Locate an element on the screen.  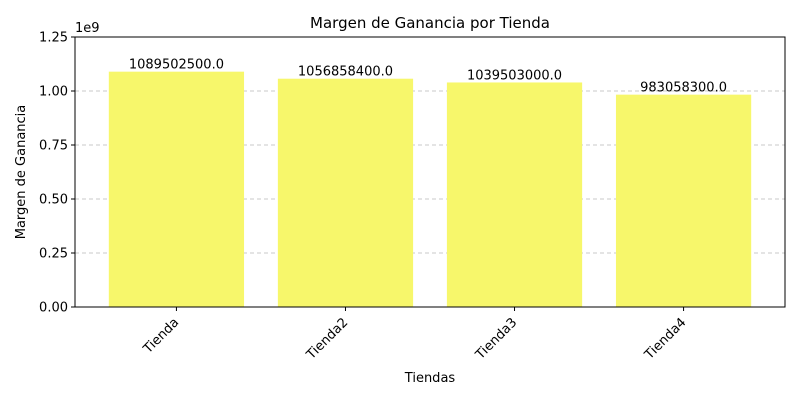
bar-value-label: 1056858400.0 is located at coordinates (345, 72).